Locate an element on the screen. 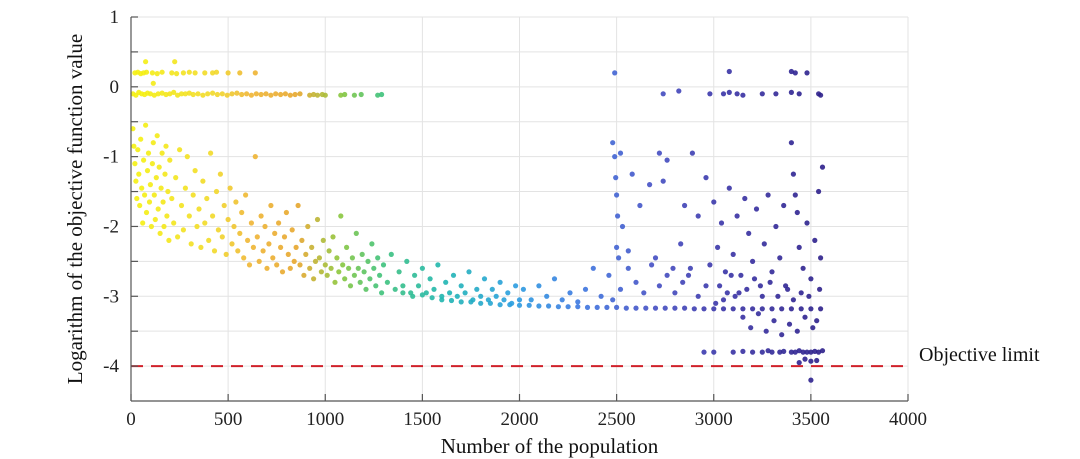 This screenshot has width=1080, height=459. x-ticks: 0 500 1000 1500 2000 2500 3000 3500 4000 is located at coordinates (526, 412).